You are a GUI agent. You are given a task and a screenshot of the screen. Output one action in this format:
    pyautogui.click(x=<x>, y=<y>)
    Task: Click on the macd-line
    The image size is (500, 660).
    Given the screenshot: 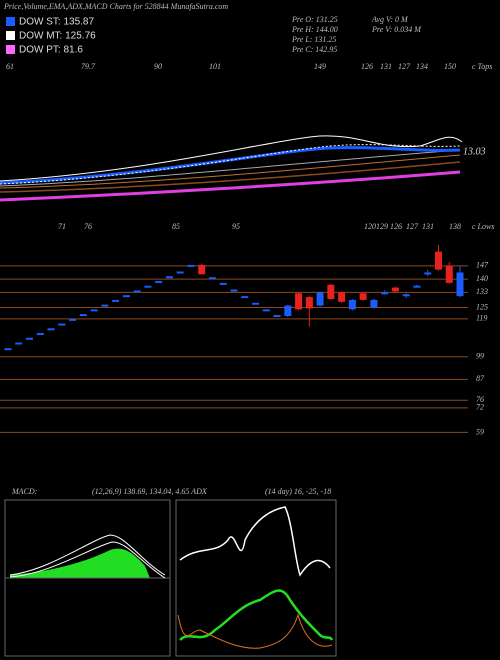 What is the action you would take?
    pyautogui.click(x=87, y=555)
    